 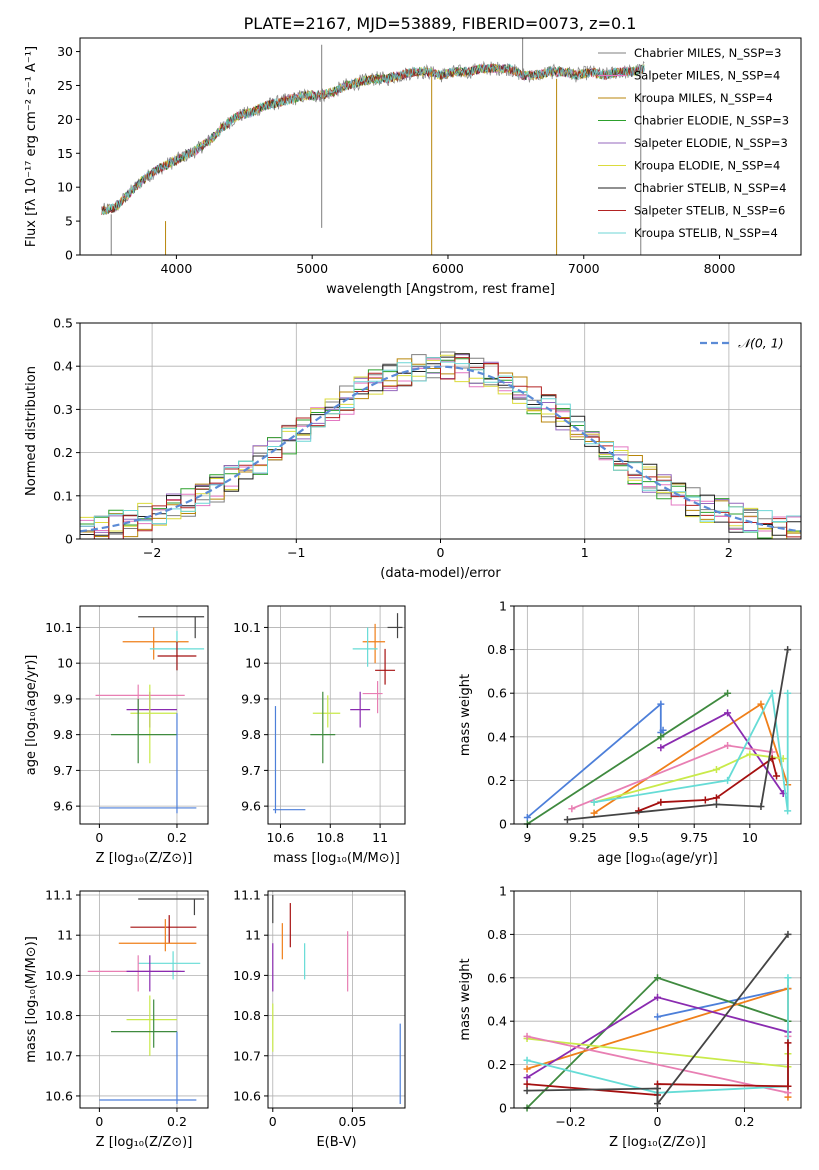 I want to click on x-tick-label: 9.25, so click(x=583, y=837).